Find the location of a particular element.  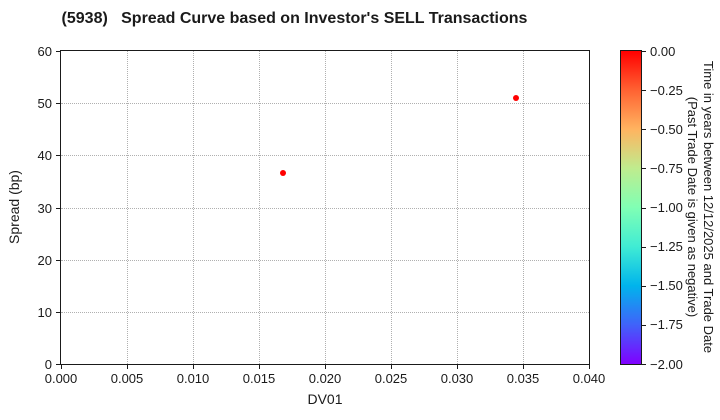

y-tick-label: 10 is located at coordinates (44, 312).